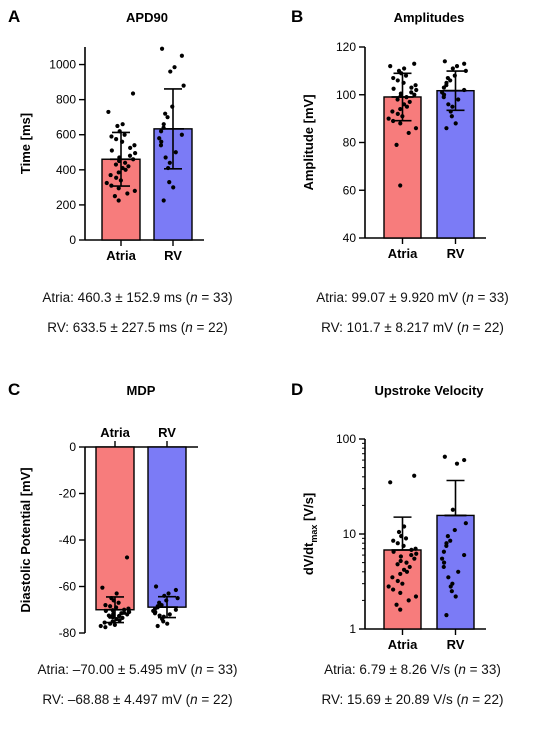 This screenshot has height=729, width=550. Describe the element at coordinates (137, 327) in the screenshot. I see `stats-line-rv: RV: 633.5 ± 227.5 ms (n = 22)` at that location.